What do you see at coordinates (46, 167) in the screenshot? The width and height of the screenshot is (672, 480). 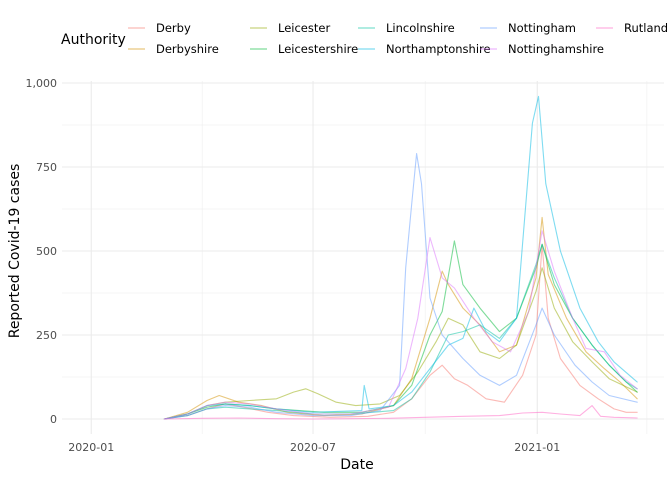 I see `y-tick-label: 750` at bounding box center [46, 167].